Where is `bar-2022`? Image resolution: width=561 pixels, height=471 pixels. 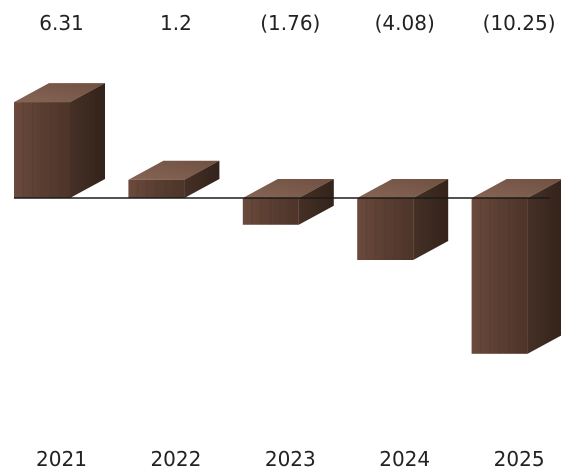 bar-2022 is located at coordinates (174, 179).